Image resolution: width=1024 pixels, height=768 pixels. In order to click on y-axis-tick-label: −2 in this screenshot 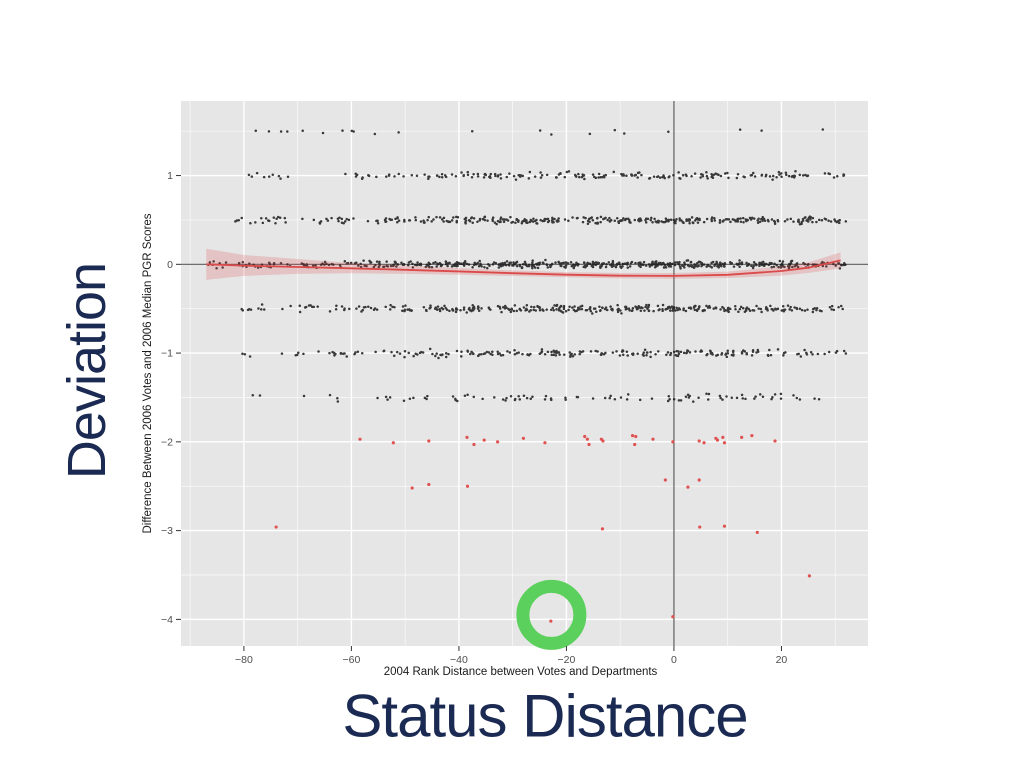, I will do `click(167, 442)`.